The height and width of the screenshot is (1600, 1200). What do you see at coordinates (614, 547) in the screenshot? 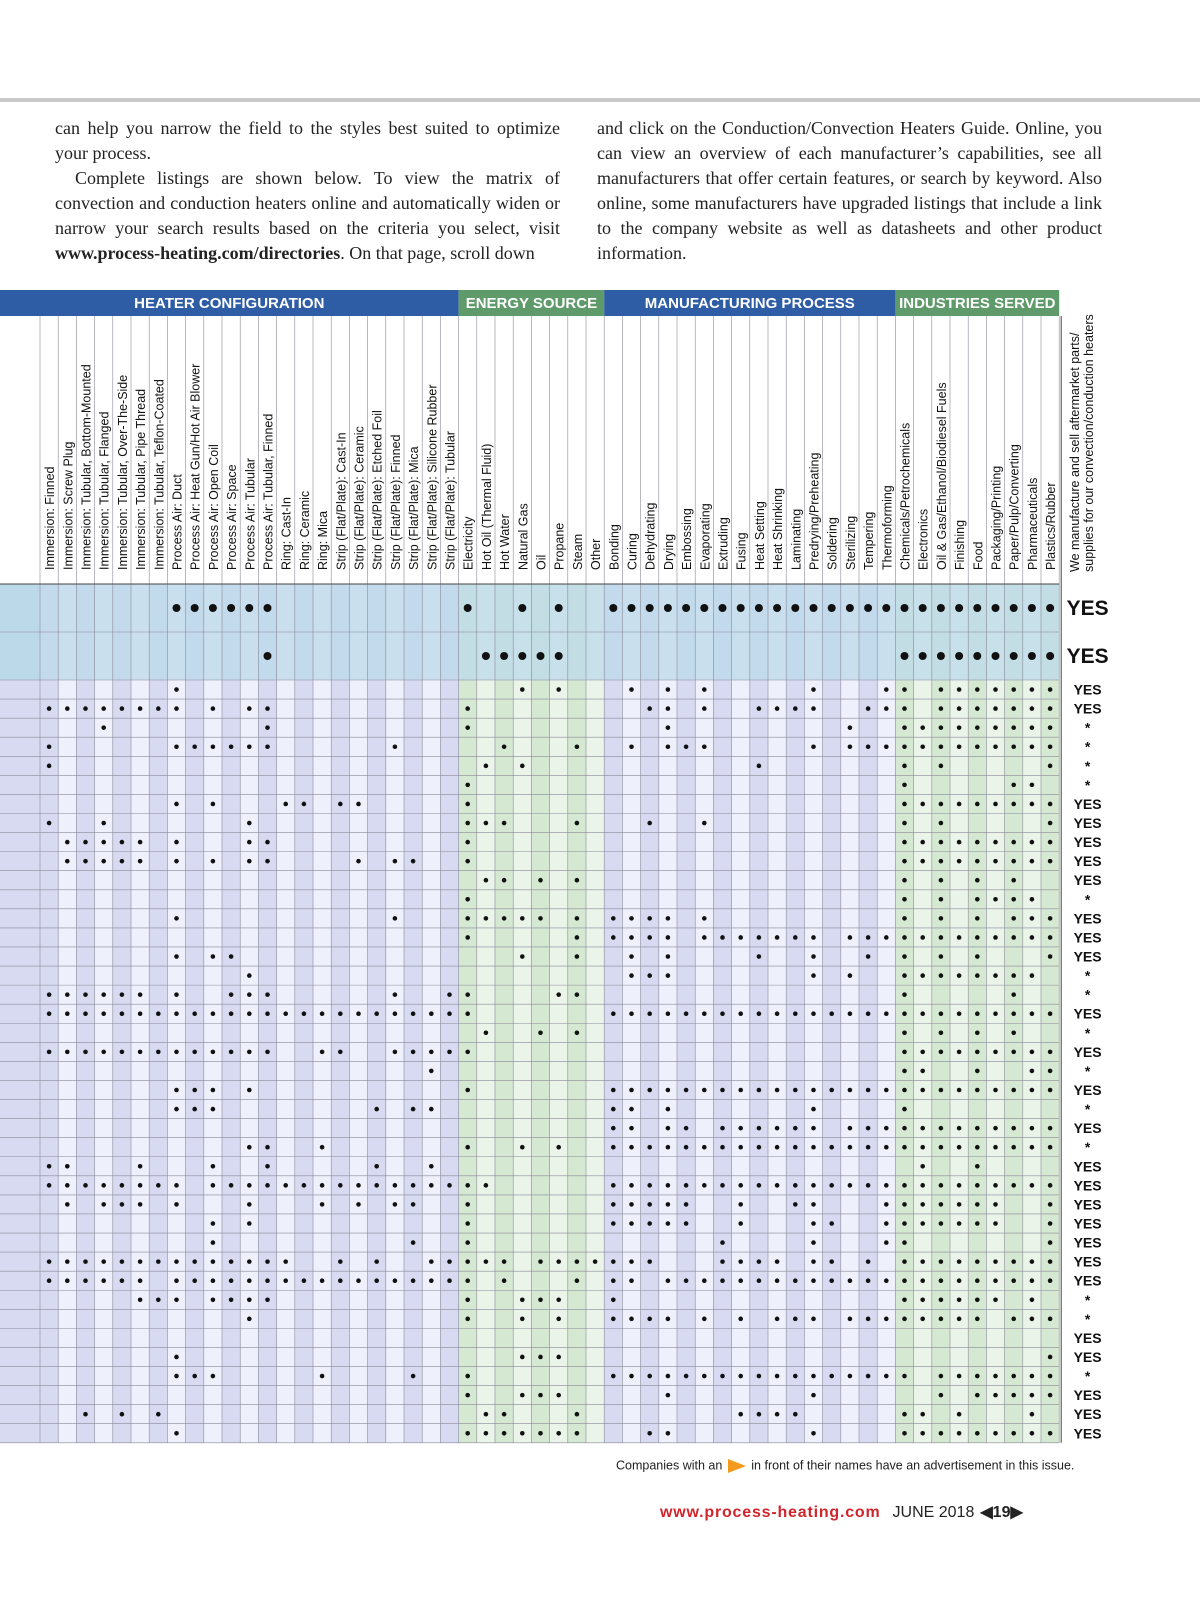
I see `column-label: Bonding` at bounding box center [614, 547].